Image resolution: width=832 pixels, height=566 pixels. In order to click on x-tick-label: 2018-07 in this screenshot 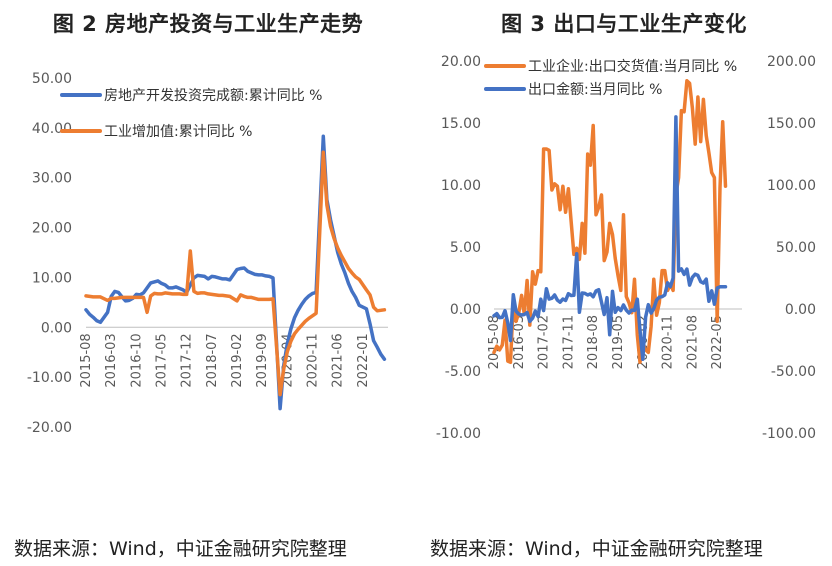, I will do `click(212, 360)`.